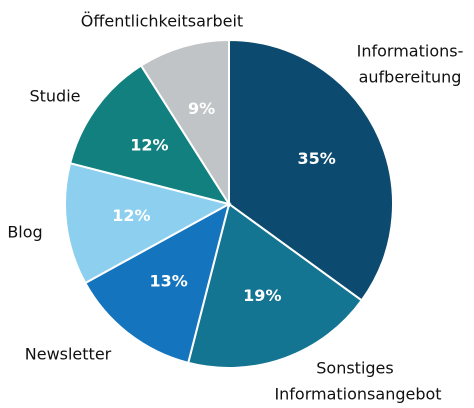  What do you see at coordinates (169, 280) in the screenshot?
I see `value-label: 13%` at bounding box center [169, 280].